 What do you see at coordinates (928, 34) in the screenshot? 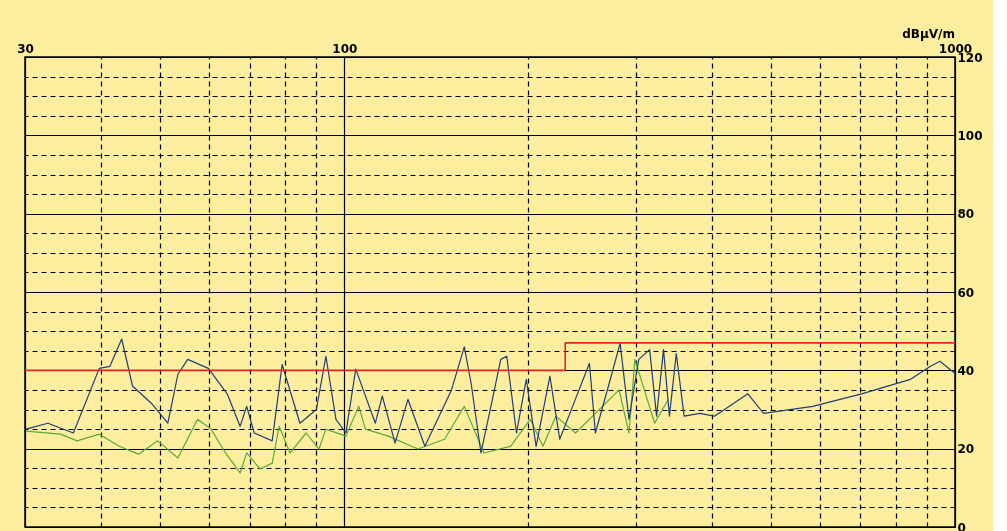
I see `y-axis-title: dBµV/m` at bounding box center [928, 34].